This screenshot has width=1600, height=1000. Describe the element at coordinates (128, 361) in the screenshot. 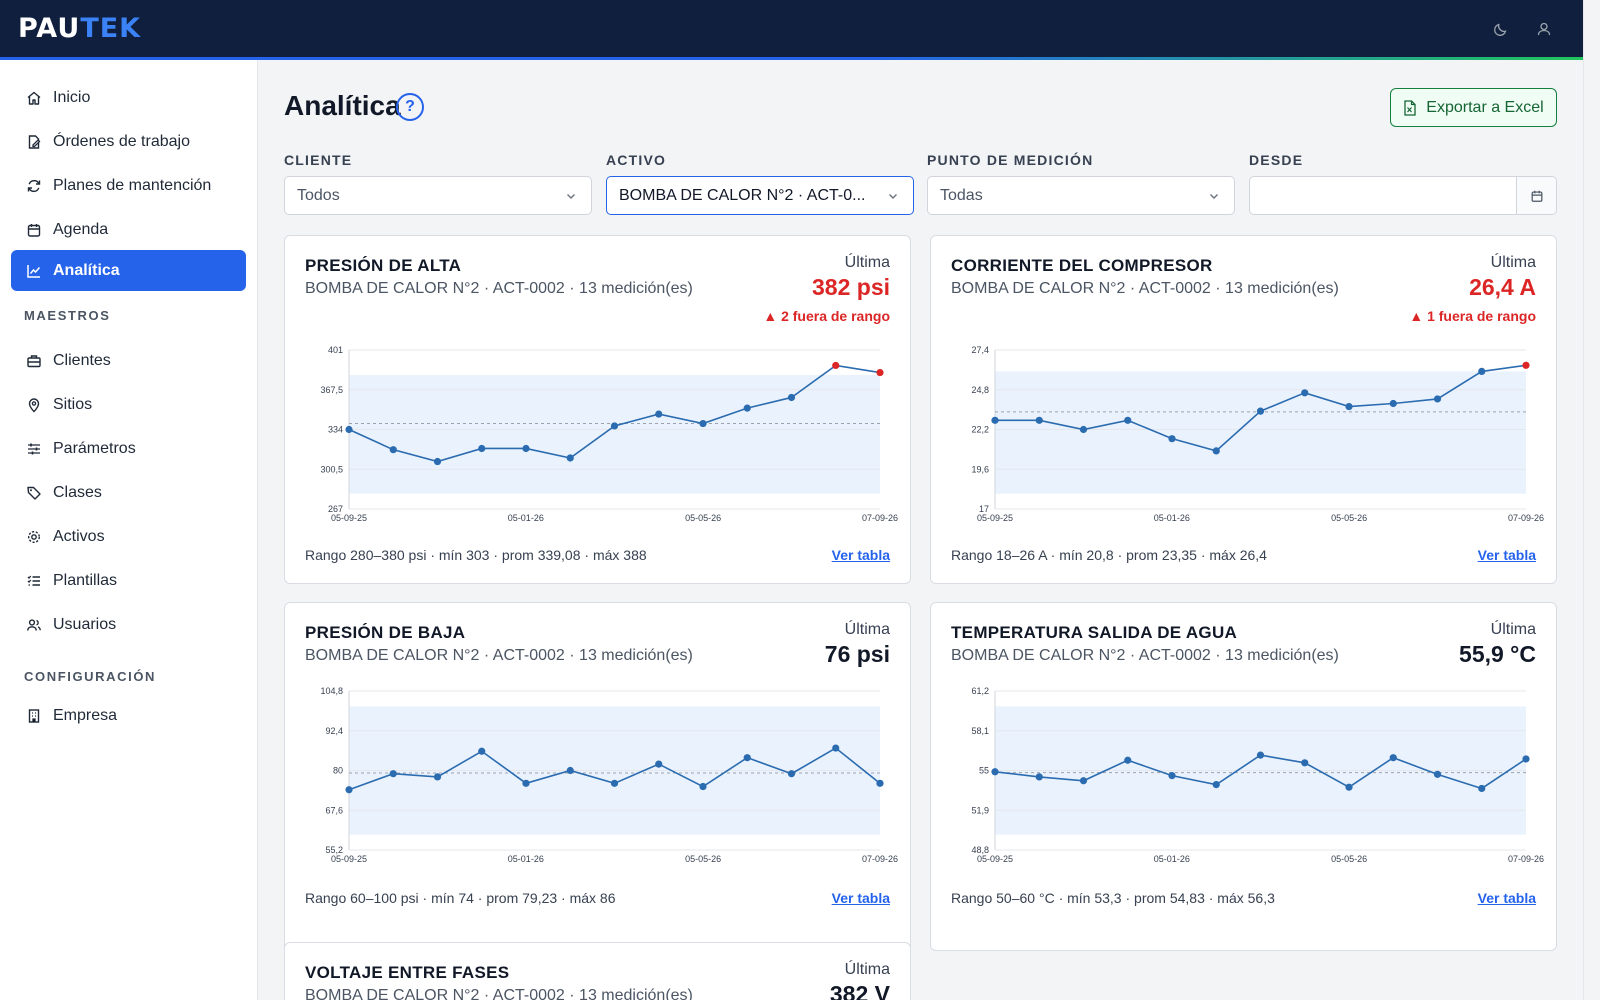

I see `sidebar-item-clientes: Clientes` at that location.